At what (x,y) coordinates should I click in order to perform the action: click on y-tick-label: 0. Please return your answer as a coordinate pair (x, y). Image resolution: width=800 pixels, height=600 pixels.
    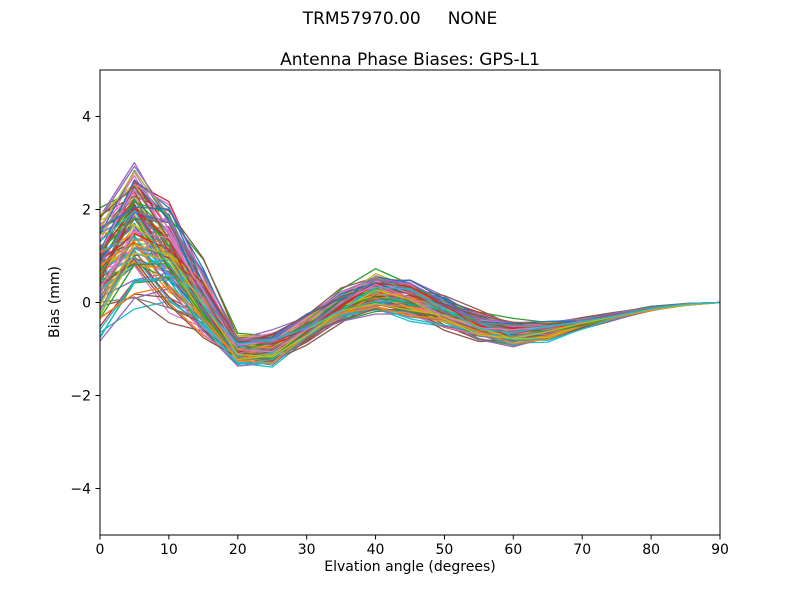
    Looking at the image, I should click on (86, 304).